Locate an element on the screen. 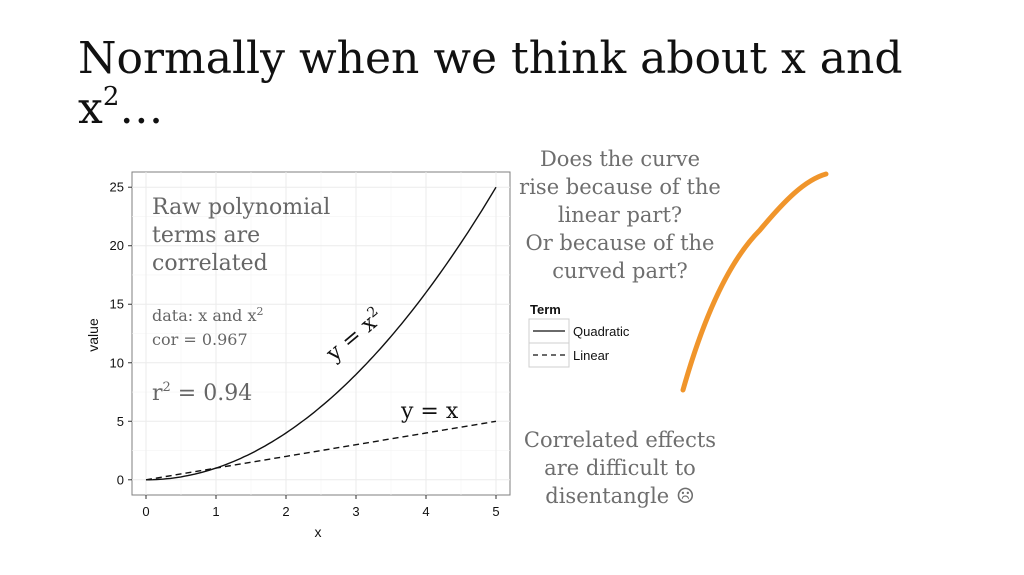  legend-entry-linear: Linear is located at coordinates (591, 355).